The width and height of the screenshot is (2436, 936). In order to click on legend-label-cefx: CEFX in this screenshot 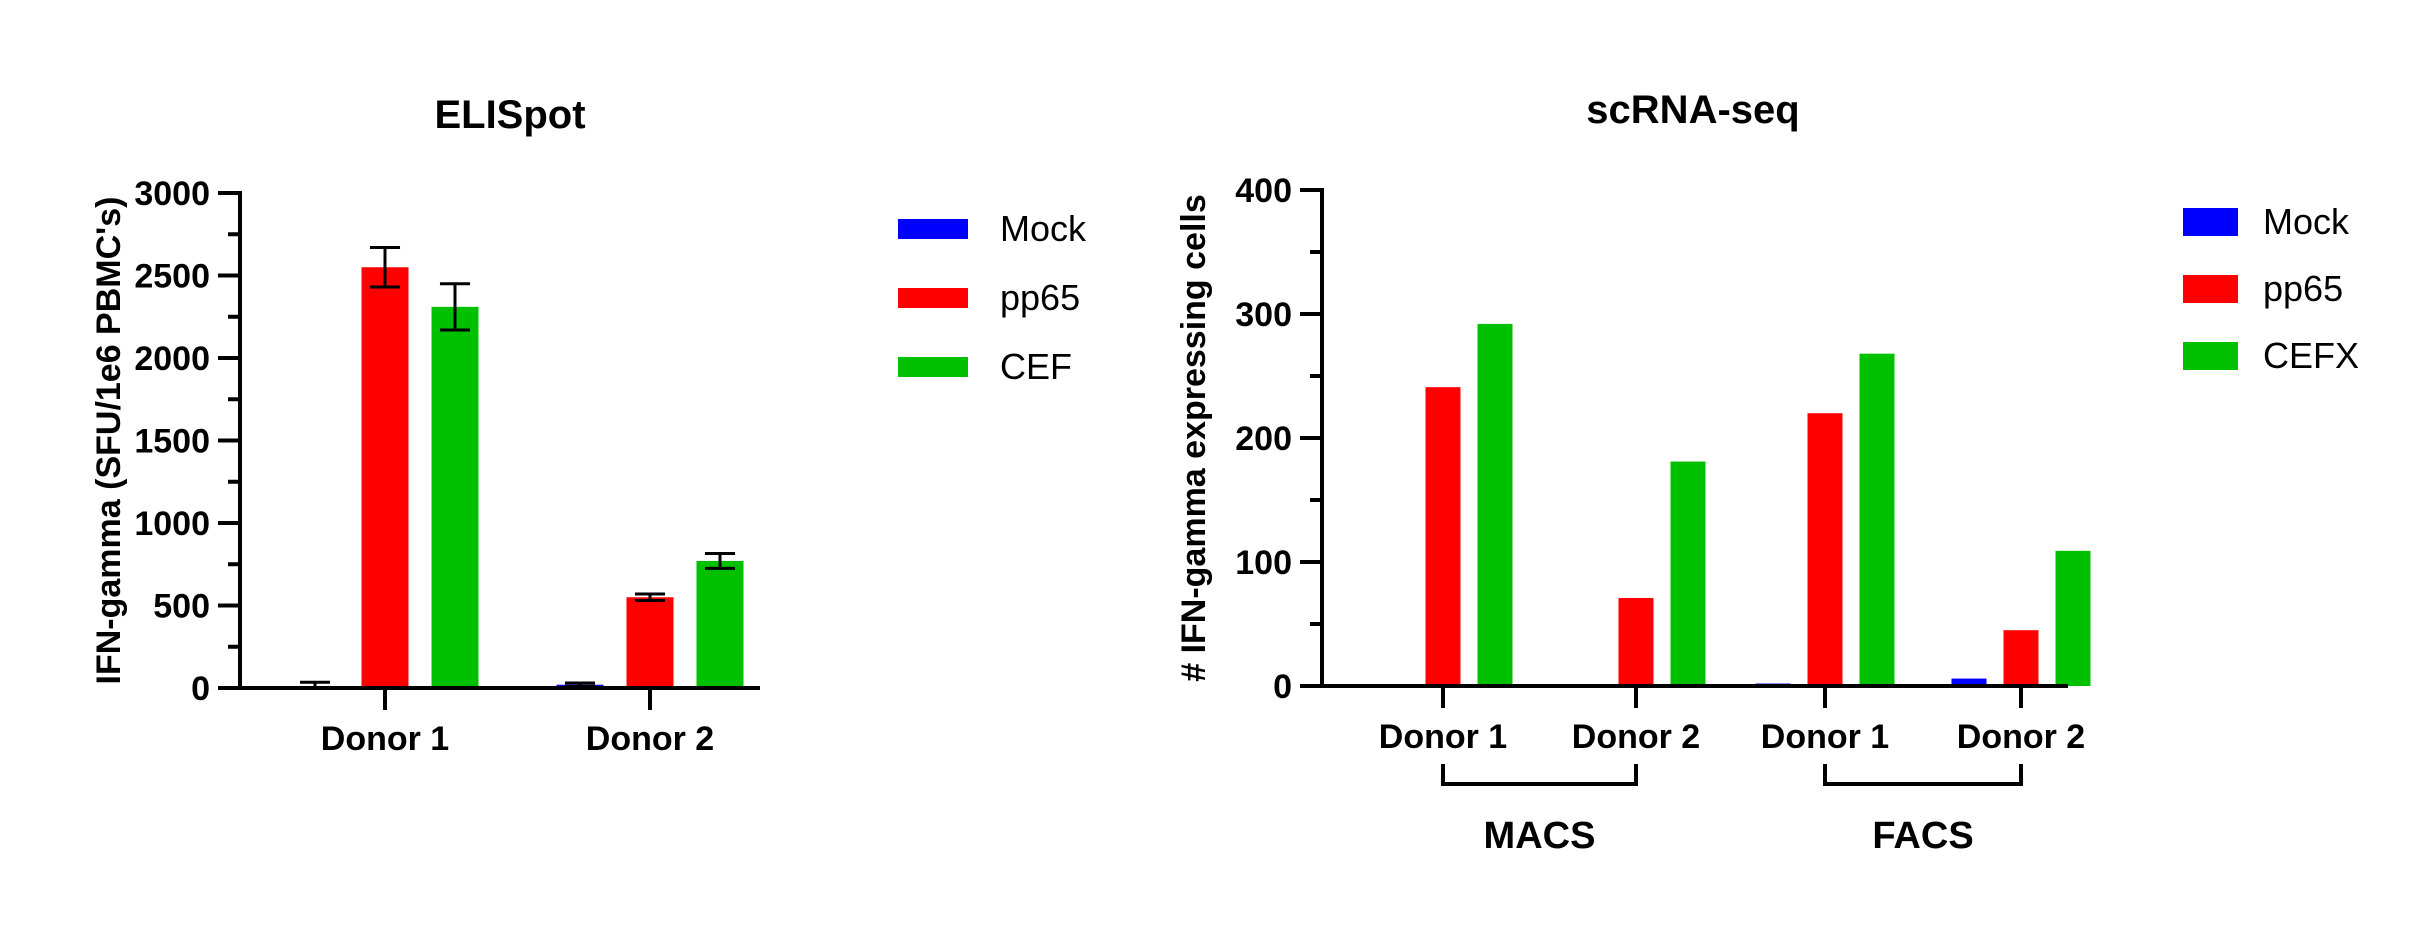, I will do `click(2311, 355)`.